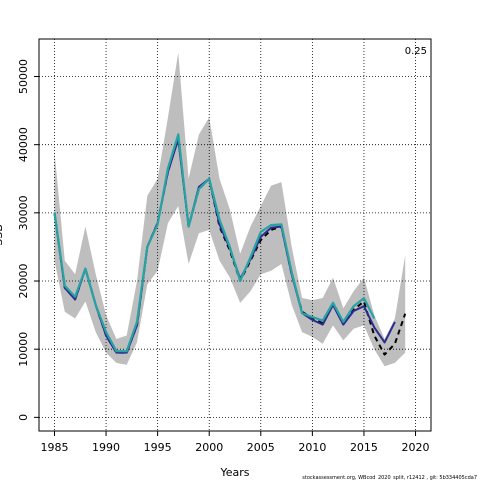 Image resolution: width=480 pixels, height=480 pixels. Describe the element at coordinates (416, 51) in the screenshot. I see `corner-label: 0.25` at that location.